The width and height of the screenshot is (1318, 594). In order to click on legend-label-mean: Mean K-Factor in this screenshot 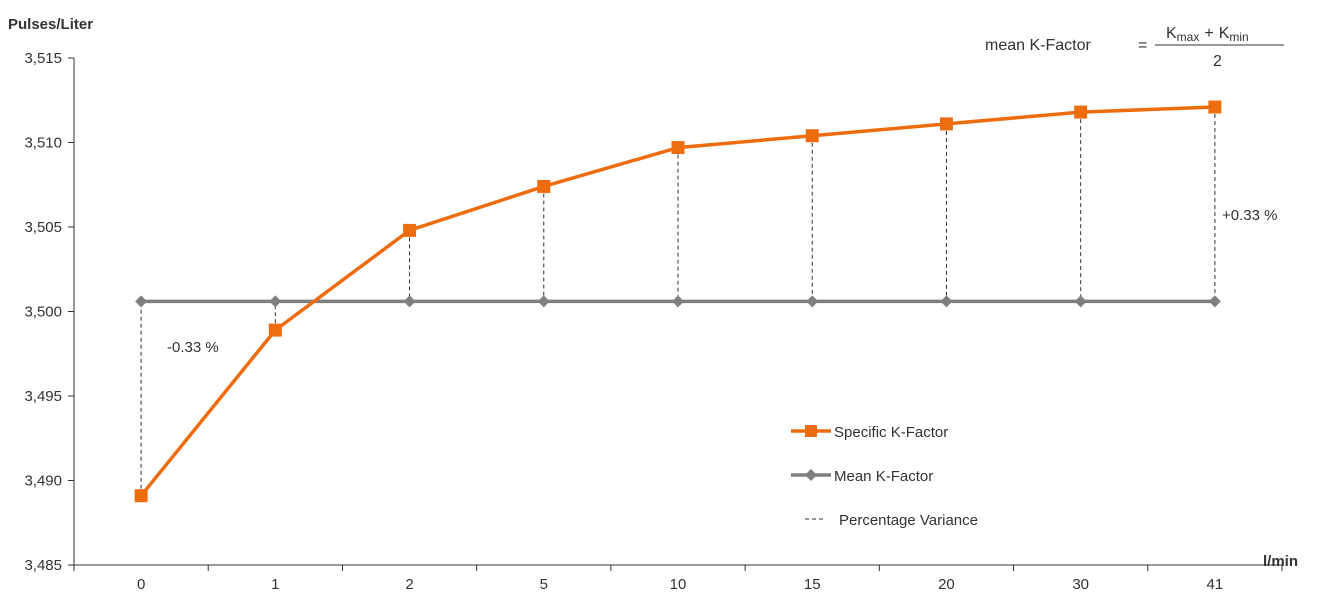, I will do `click(883, 476)`.